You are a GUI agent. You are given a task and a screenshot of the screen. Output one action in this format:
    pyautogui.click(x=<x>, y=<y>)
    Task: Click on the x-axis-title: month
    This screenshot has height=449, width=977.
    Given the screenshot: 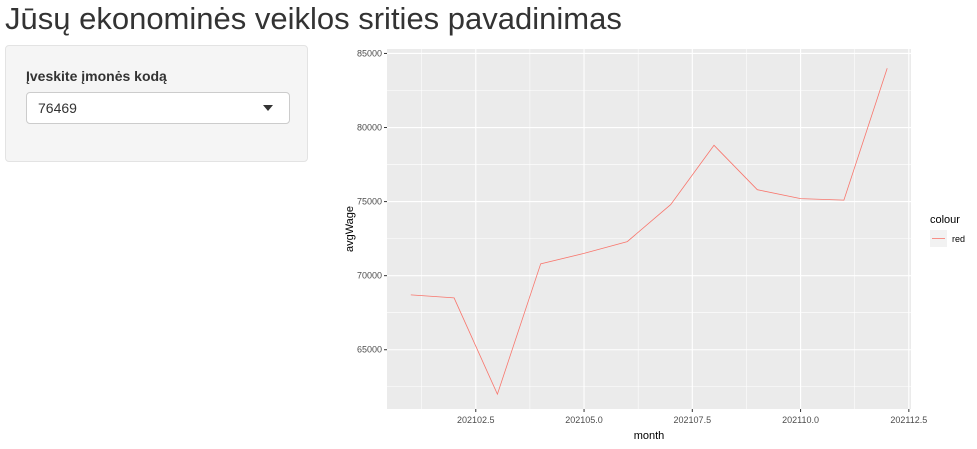 What is the action you would take?
    pyautogui.click(x=649, y=436)
    